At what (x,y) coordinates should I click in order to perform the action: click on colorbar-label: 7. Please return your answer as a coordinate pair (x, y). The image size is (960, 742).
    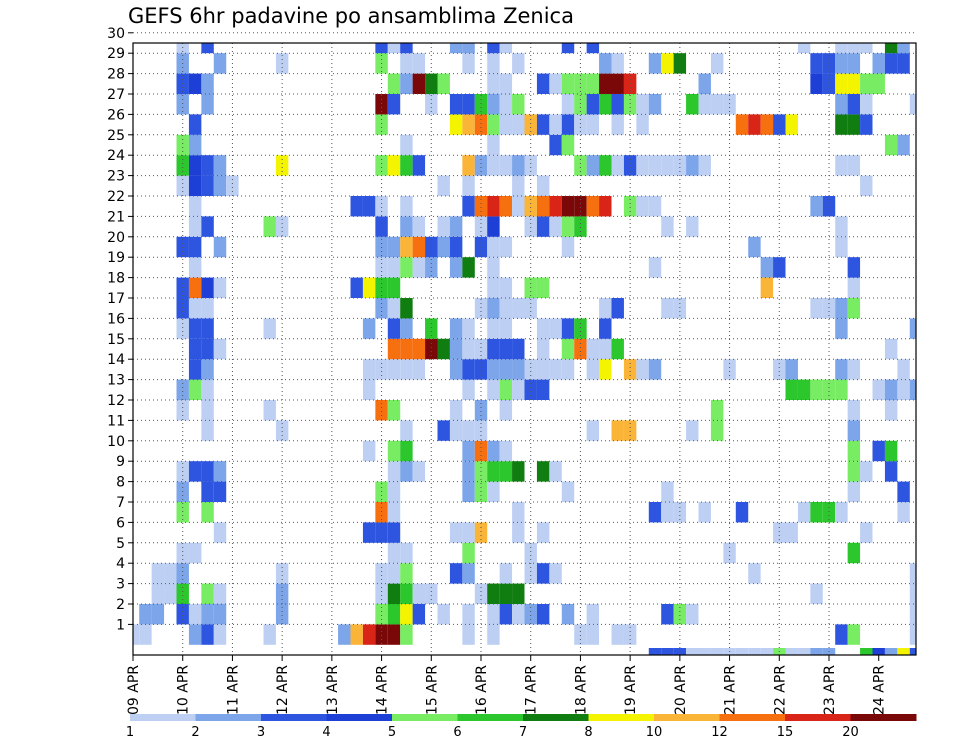
    Looking at the image, I should click on (523, 732).